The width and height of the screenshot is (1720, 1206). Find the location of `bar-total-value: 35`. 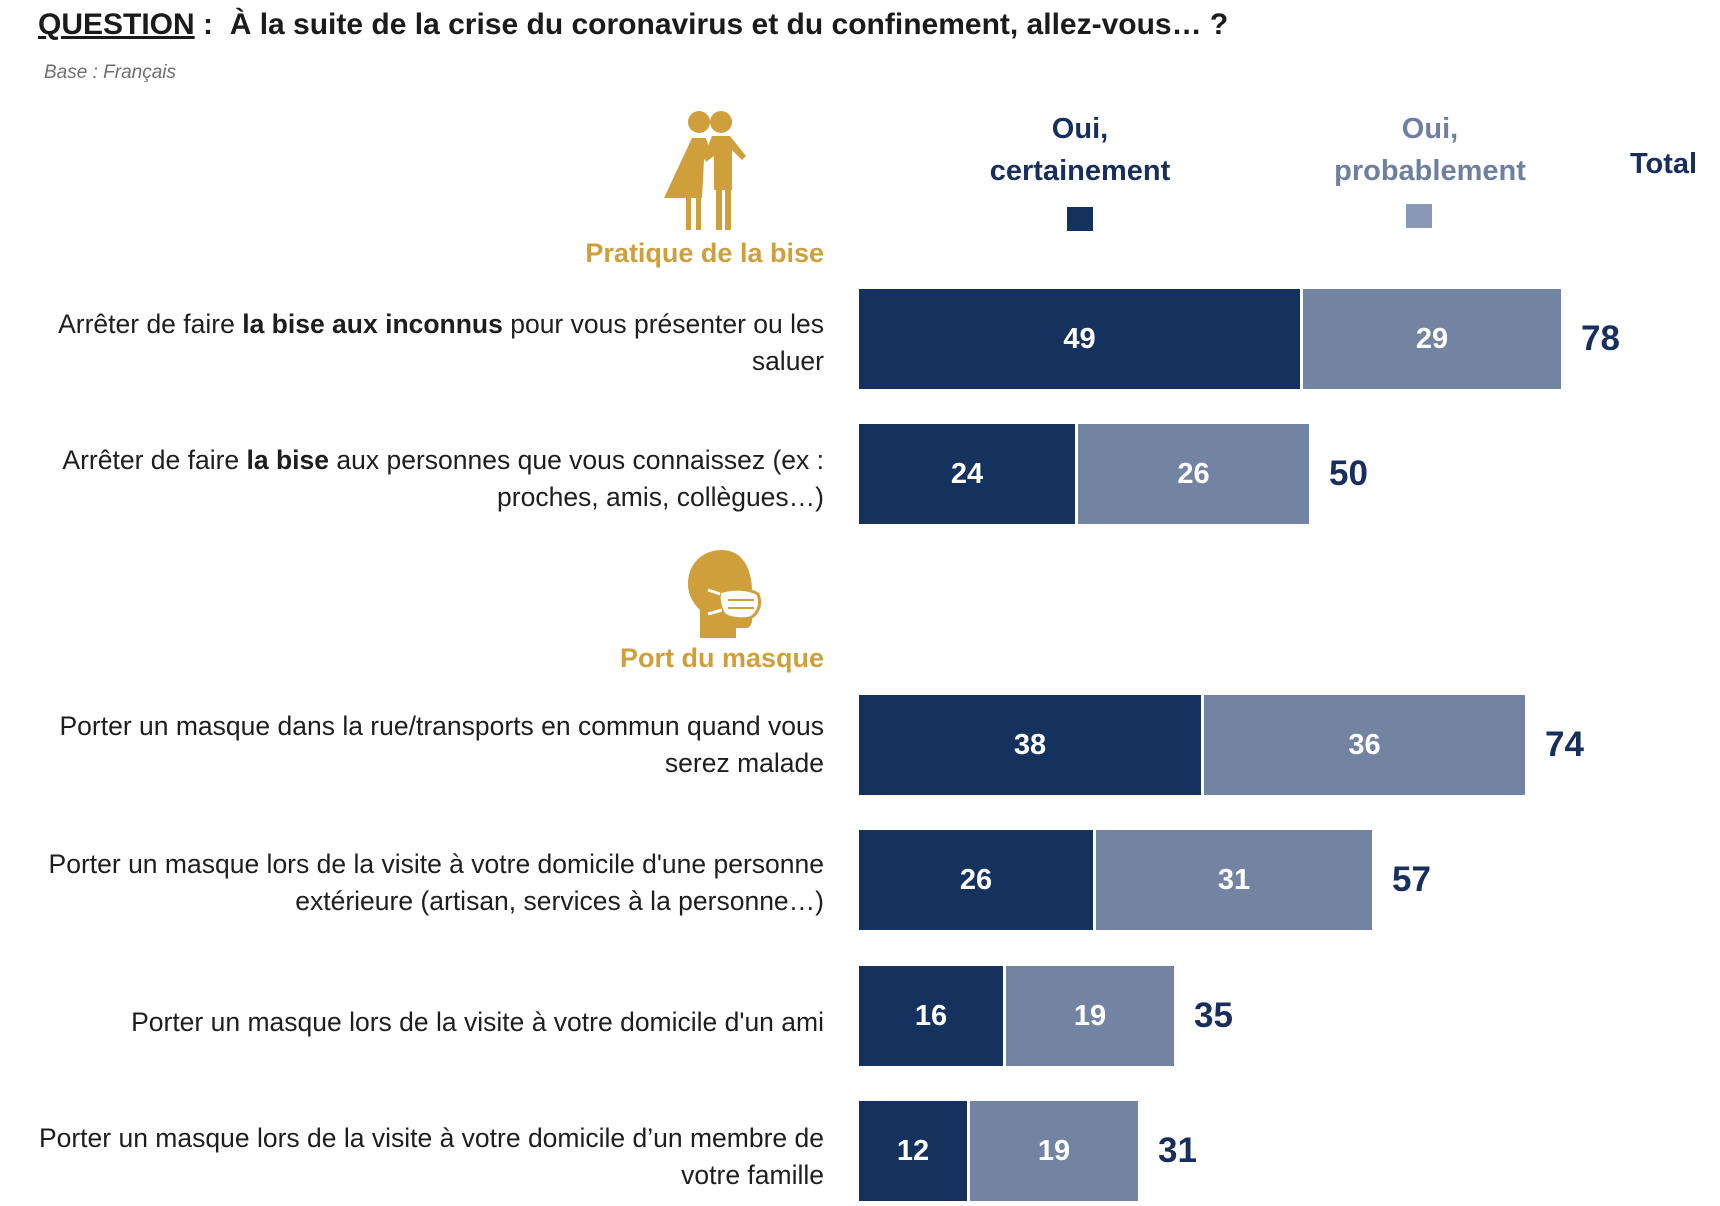

bar-total-value: 35 is located at coordinates (1213, 1015).